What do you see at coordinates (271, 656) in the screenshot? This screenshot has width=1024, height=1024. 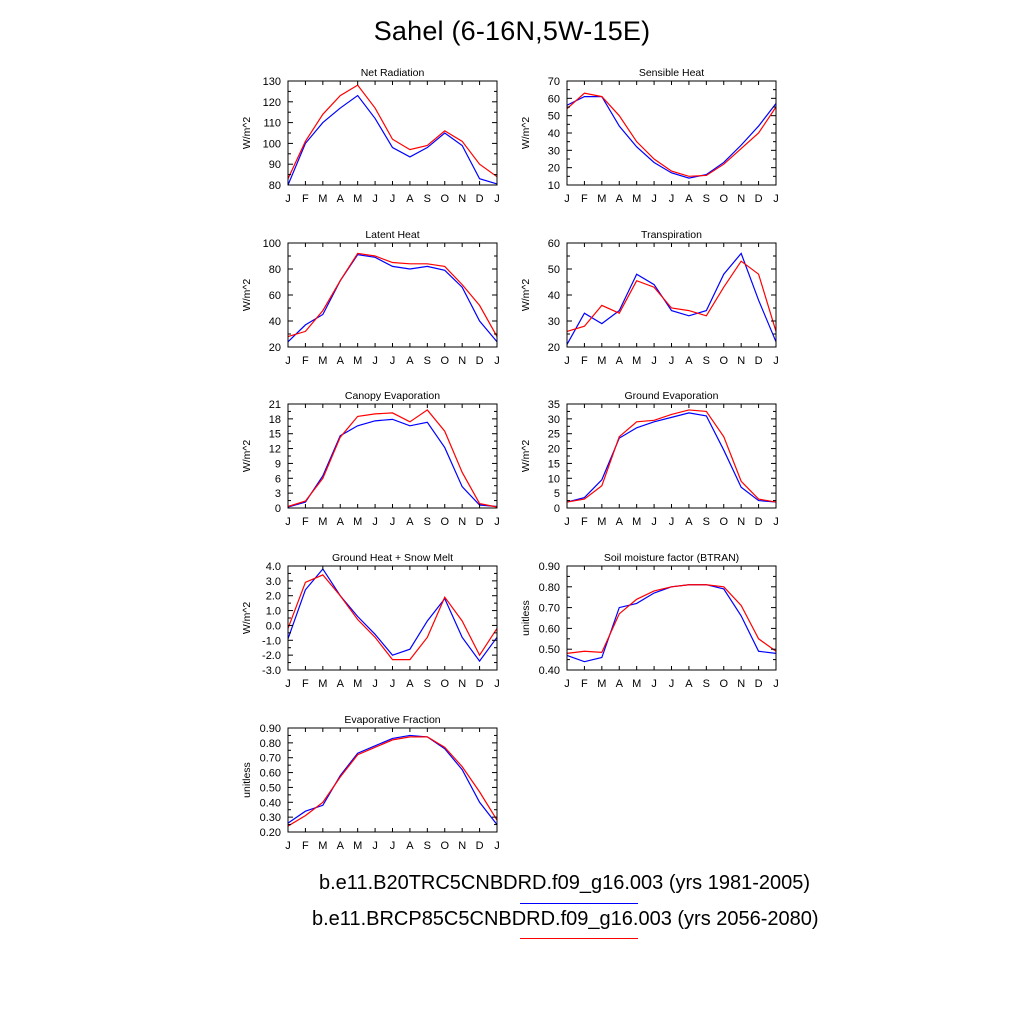 I see `y-tick-label: -2.0` at bounding box center [271, 656].